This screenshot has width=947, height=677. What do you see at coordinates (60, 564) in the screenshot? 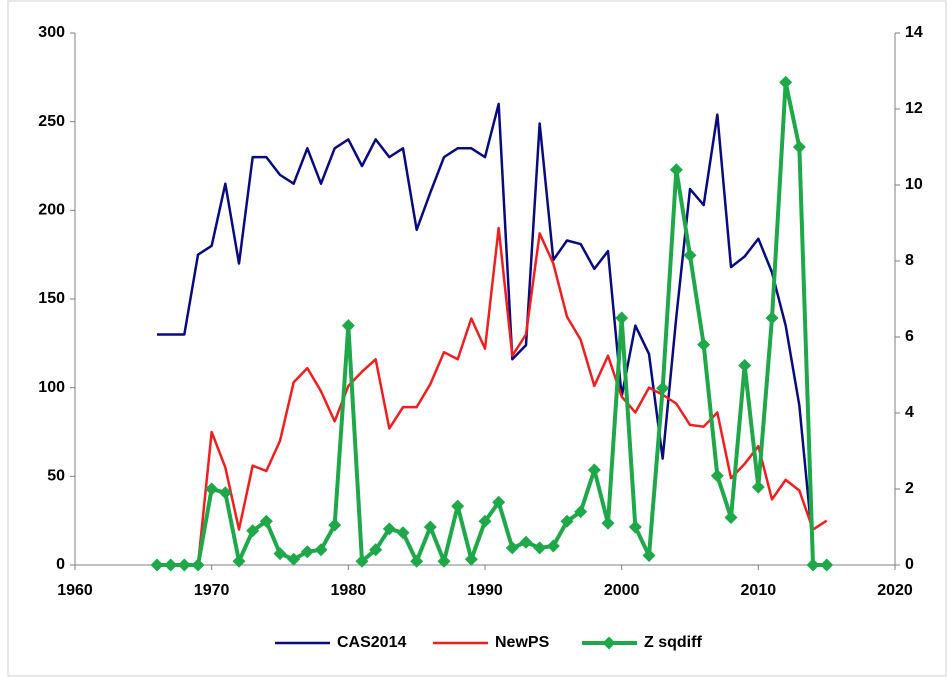
I see `y-tick-label: 0` at bounding box center [60, 564].